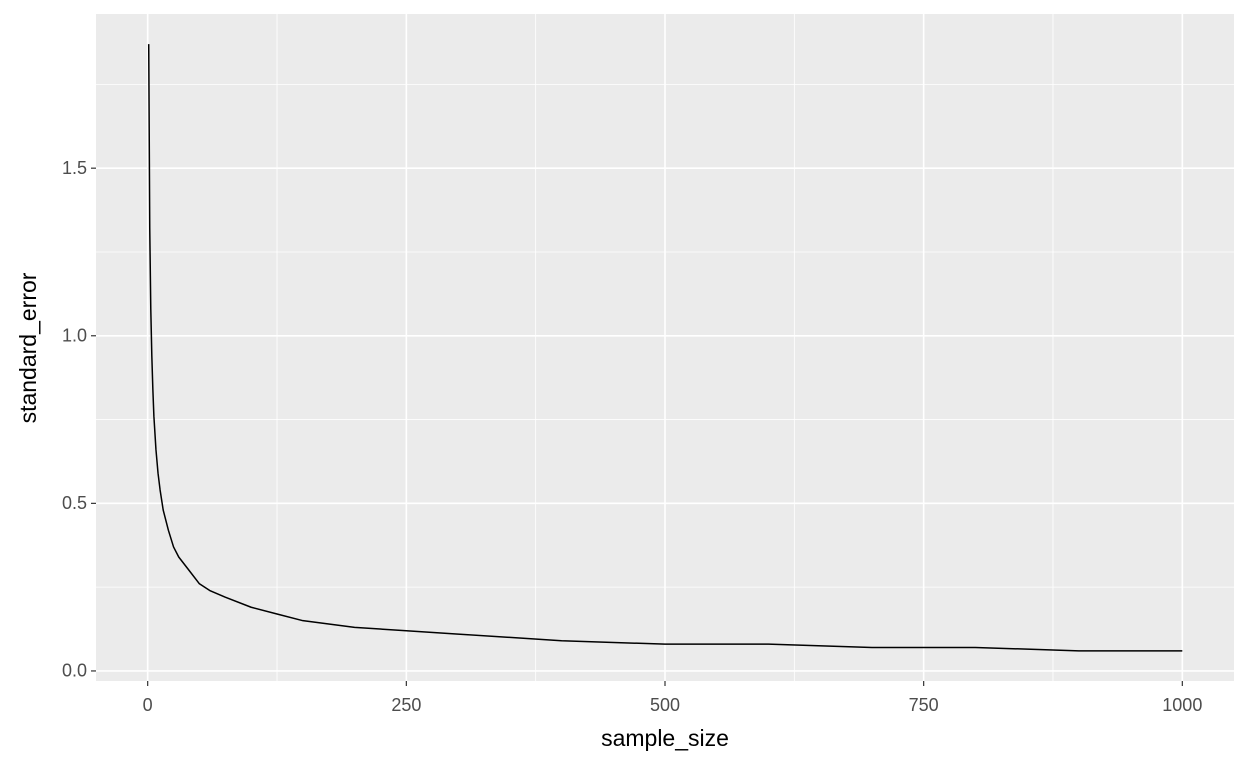  I want to click on y-tick-label: 0.5, so click(74, 503).